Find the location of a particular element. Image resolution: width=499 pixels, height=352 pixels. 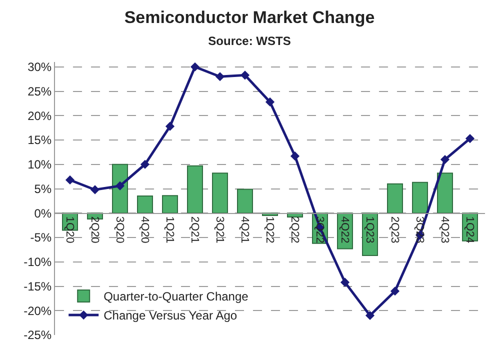

y-tick-label: 20% is located at coordinates (40, 115).